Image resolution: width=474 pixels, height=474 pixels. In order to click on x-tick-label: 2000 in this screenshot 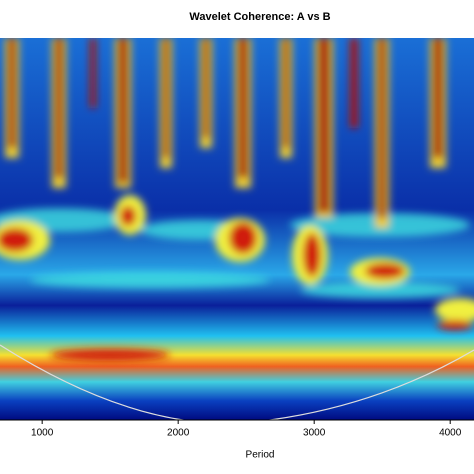, I will do `click(178, 433)`.